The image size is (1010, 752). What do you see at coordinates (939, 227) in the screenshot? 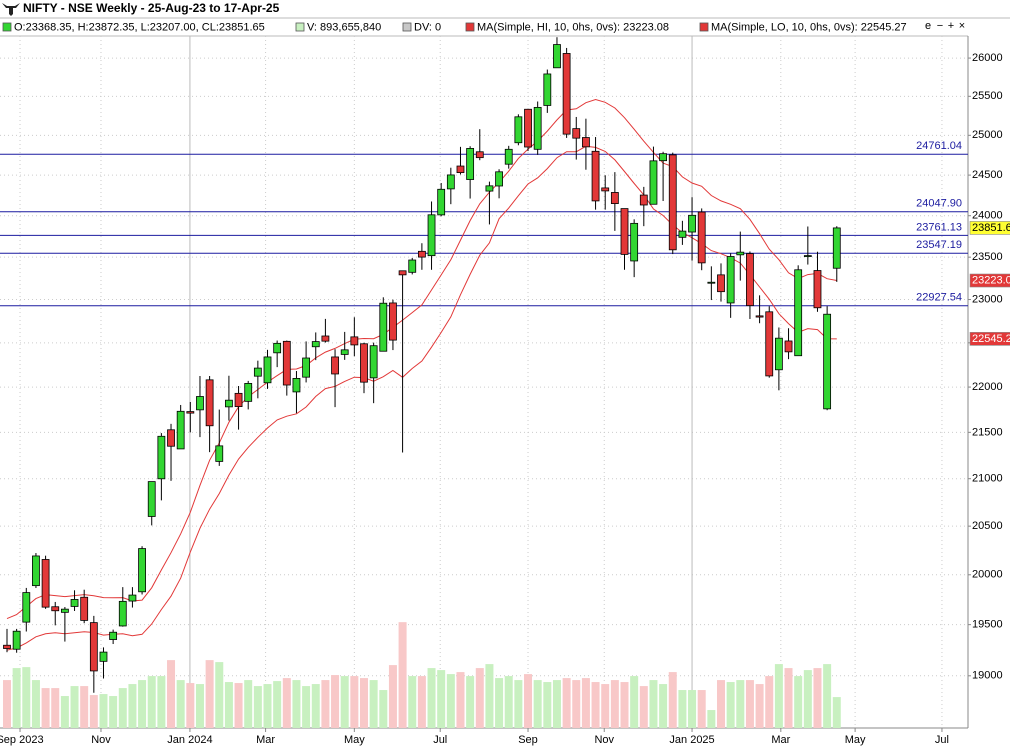
I see `level-label: 23761.13` at bounding box center [939, 227].